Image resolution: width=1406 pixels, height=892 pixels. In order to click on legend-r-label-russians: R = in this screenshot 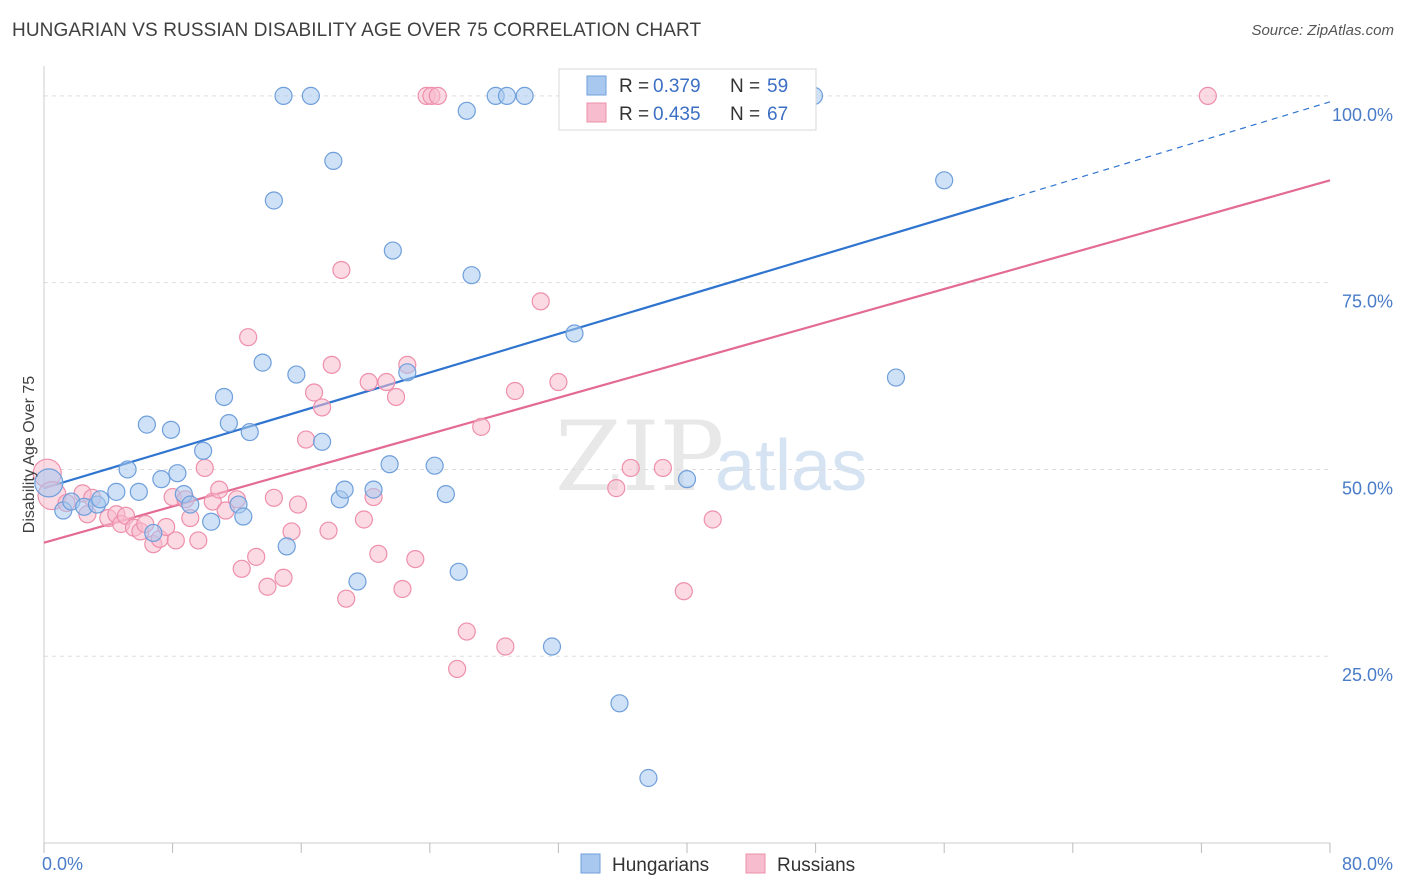, I will do `click(634, 114)`.